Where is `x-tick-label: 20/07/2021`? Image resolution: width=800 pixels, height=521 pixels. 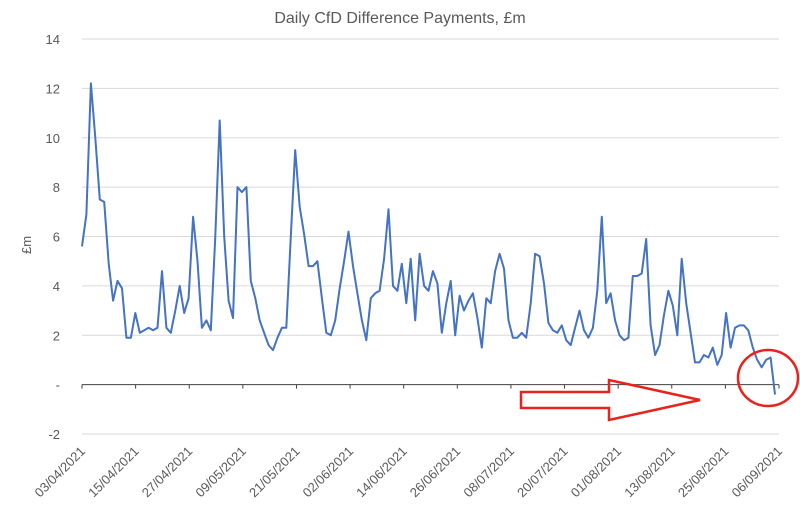 x-tick-label: 20/07/2021 is located at coordinates (542, 472).